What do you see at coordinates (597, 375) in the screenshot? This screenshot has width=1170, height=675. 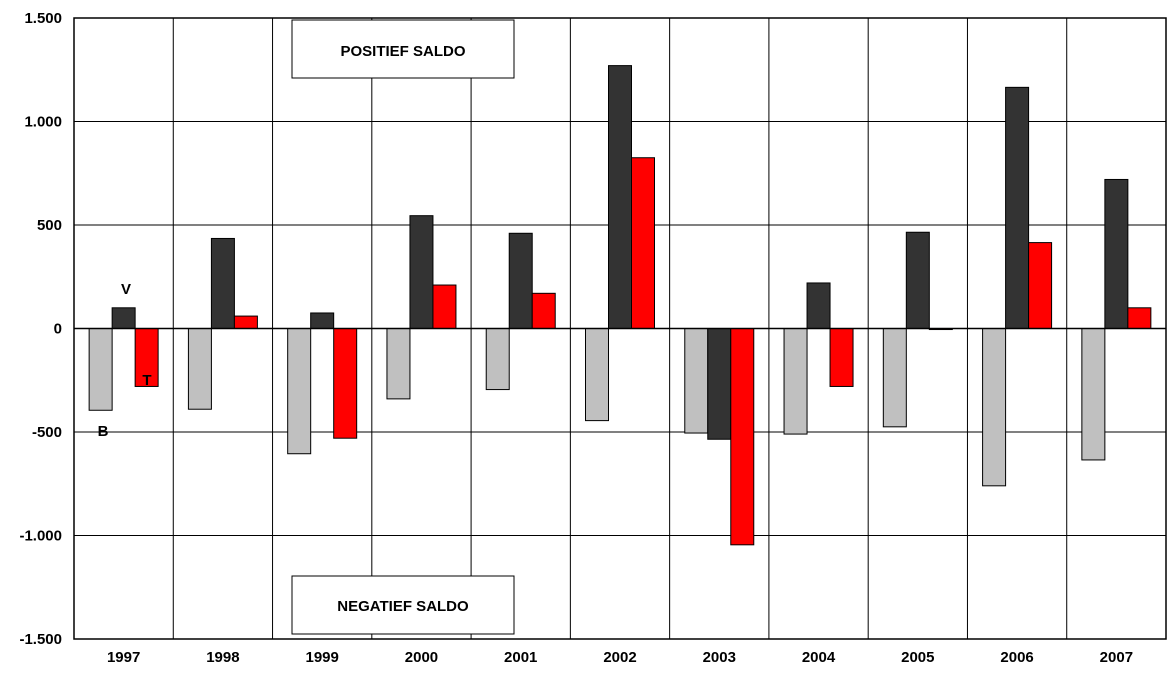 I see `bar-b-2002` at bounding box center [597, 375].